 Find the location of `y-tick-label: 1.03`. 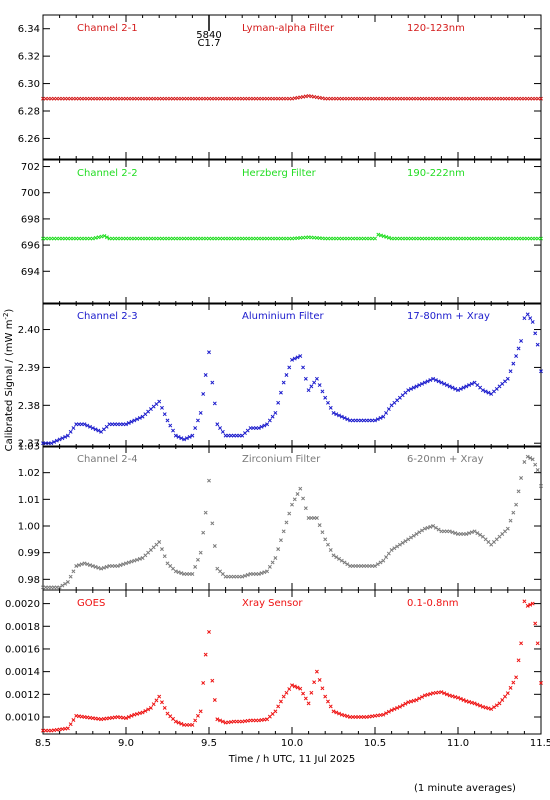

y-tick-label: 1.03 is located at coordinates (29, 447).